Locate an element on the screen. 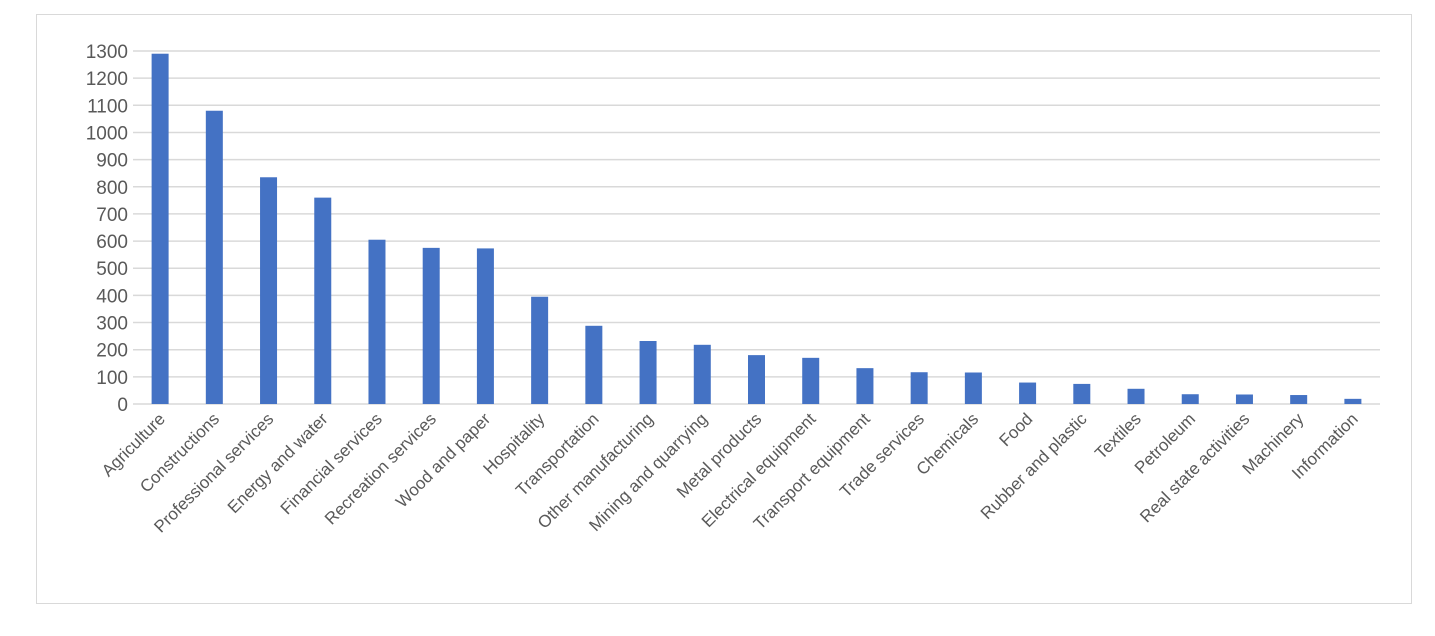 The width and height of the screenshot is (1435, 636). bar-electrical-equipment is located at coordinates (811, 380).